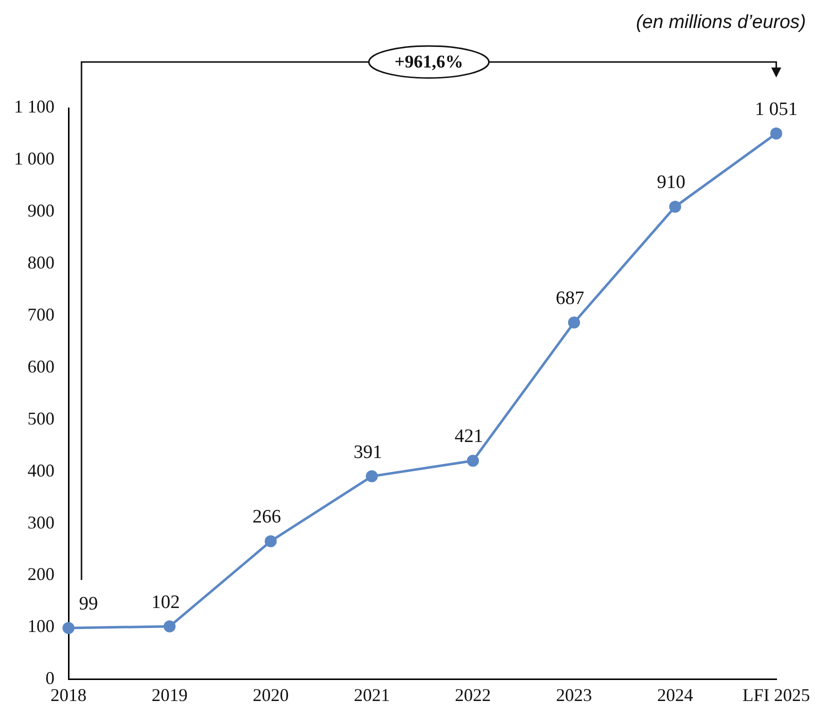 The width and height of the screenshot is (816, 713). What do you see at coordinates (41, 262) in the screenshot?
I see `y-tick-label: 800` at bounding box center [41, 262].